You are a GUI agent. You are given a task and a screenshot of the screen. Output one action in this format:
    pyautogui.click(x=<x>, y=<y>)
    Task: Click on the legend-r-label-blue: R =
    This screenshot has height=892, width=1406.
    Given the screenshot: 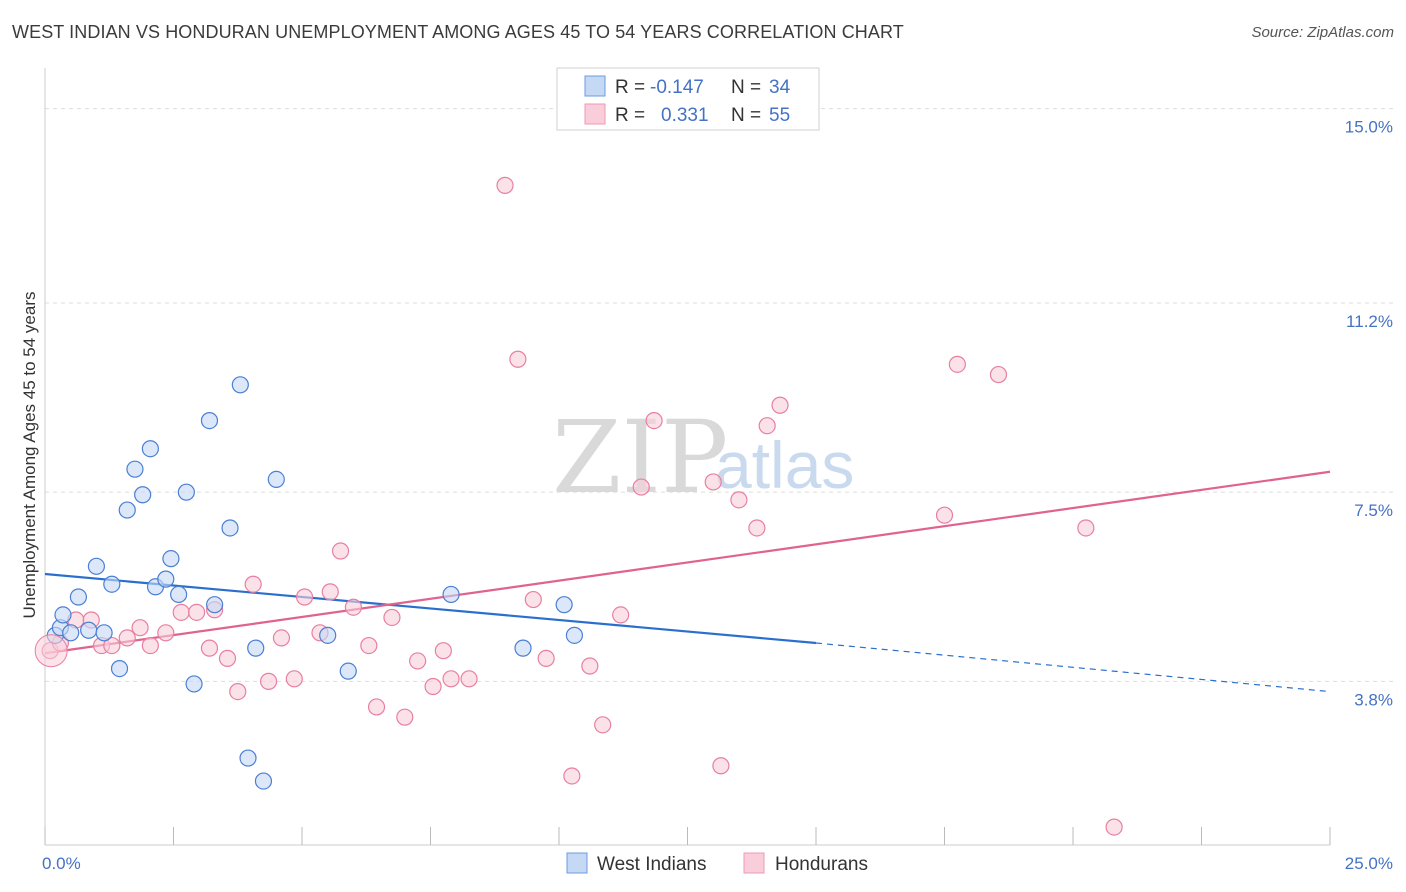 What is the action you would take?
    pyautogui.click(x=630, y=87)
    